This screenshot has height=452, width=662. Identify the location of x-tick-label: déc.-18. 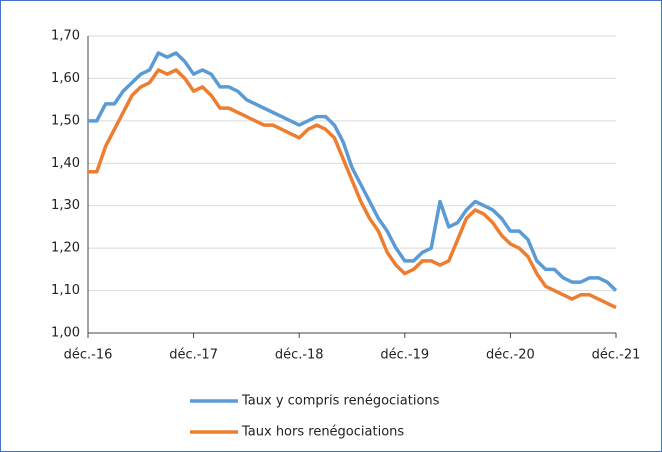
(299, 355).